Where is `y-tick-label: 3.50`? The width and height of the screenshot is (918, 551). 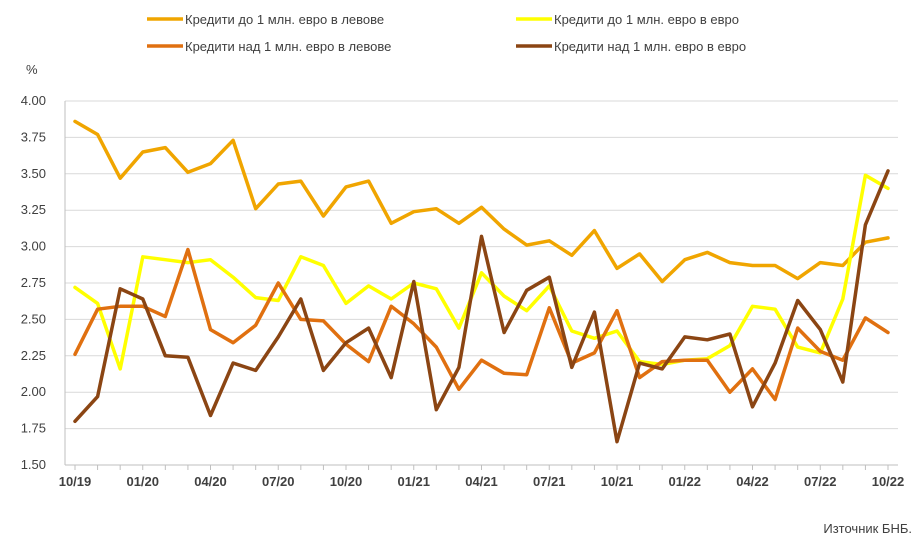 y-tick-label: 3.50 is located at coordinates (33, 173).